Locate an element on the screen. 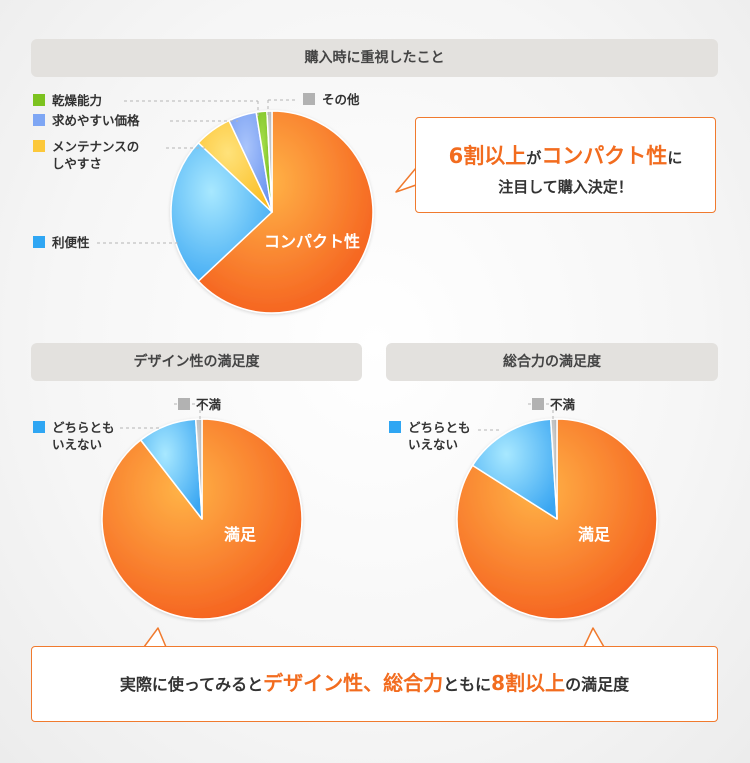 The height and width of the screenshot is (763, 750). legend-swatch-kakaku is located at coordinates (39, 120).